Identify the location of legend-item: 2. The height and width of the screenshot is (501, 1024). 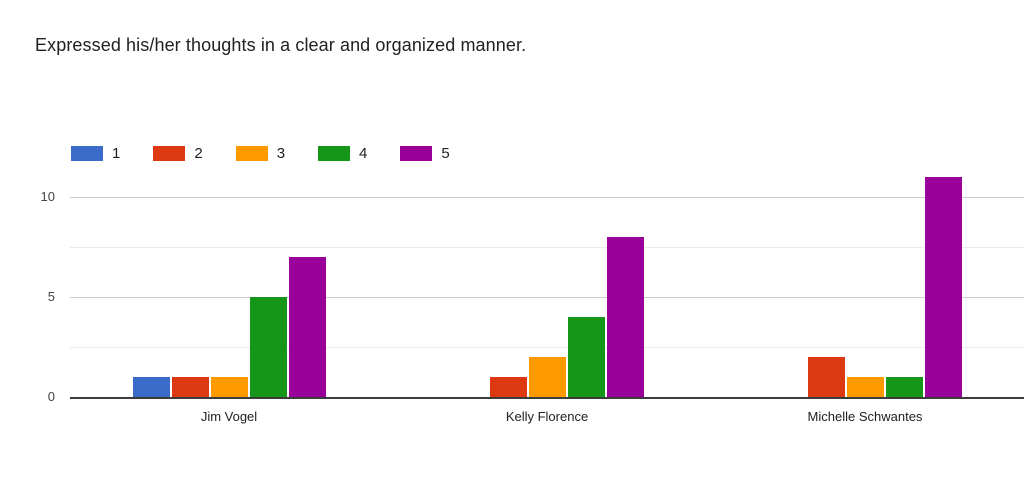
(178, 153).